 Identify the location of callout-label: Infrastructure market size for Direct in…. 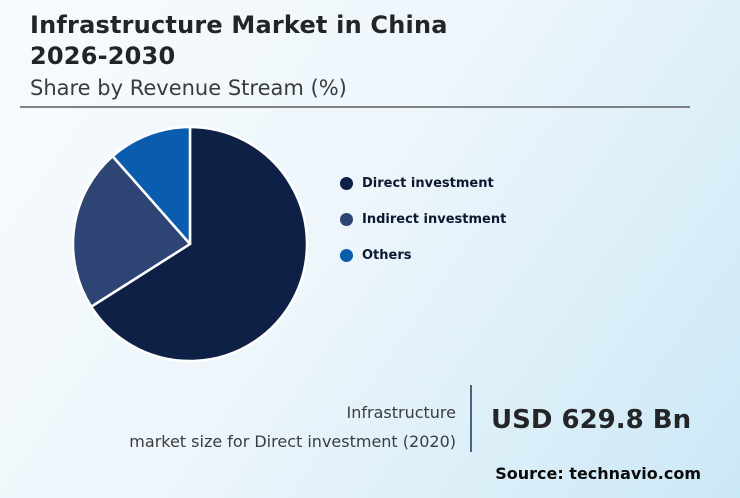
(276, 427).